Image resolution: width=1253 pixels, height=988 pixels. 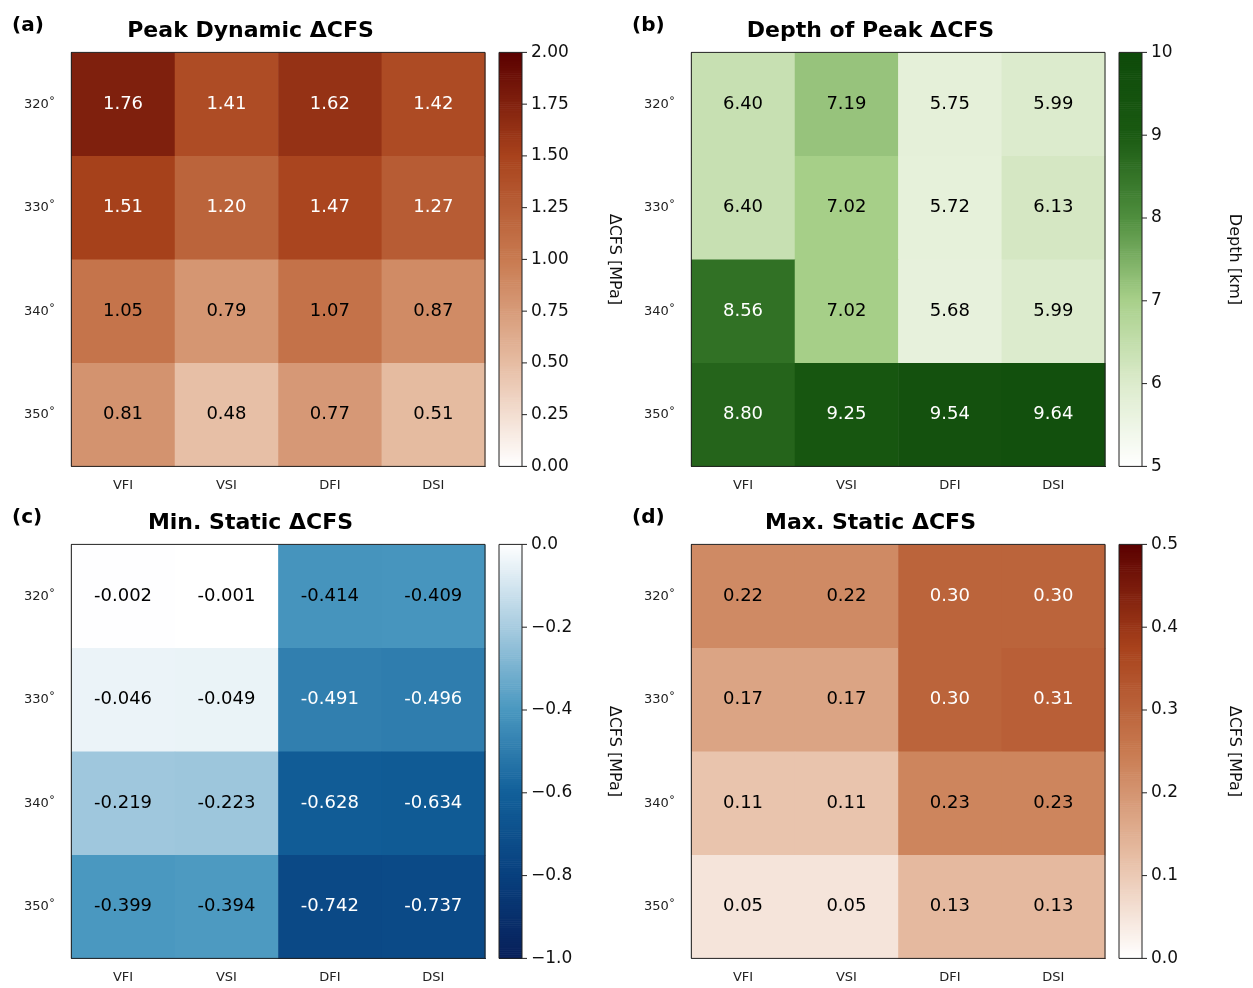 What do you see at coordinates (870, 521) in the screenshot?
I see `chart-title: Max. Static ΔCFS` at bounding box center [870, 521].